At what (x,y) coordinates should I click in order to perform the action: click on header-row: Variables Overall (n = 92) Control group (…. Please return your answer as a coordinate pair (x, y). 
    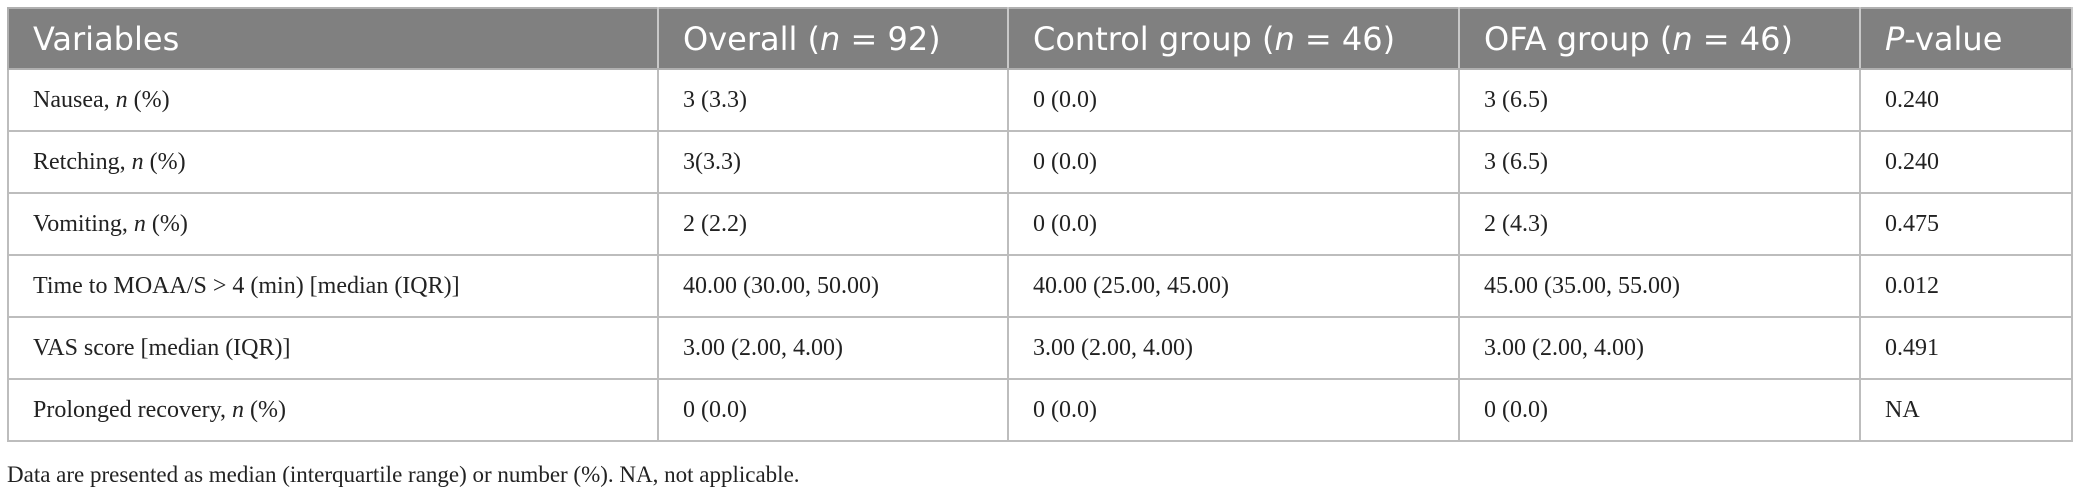
    Looking at the image, I should click on (1040, 38).